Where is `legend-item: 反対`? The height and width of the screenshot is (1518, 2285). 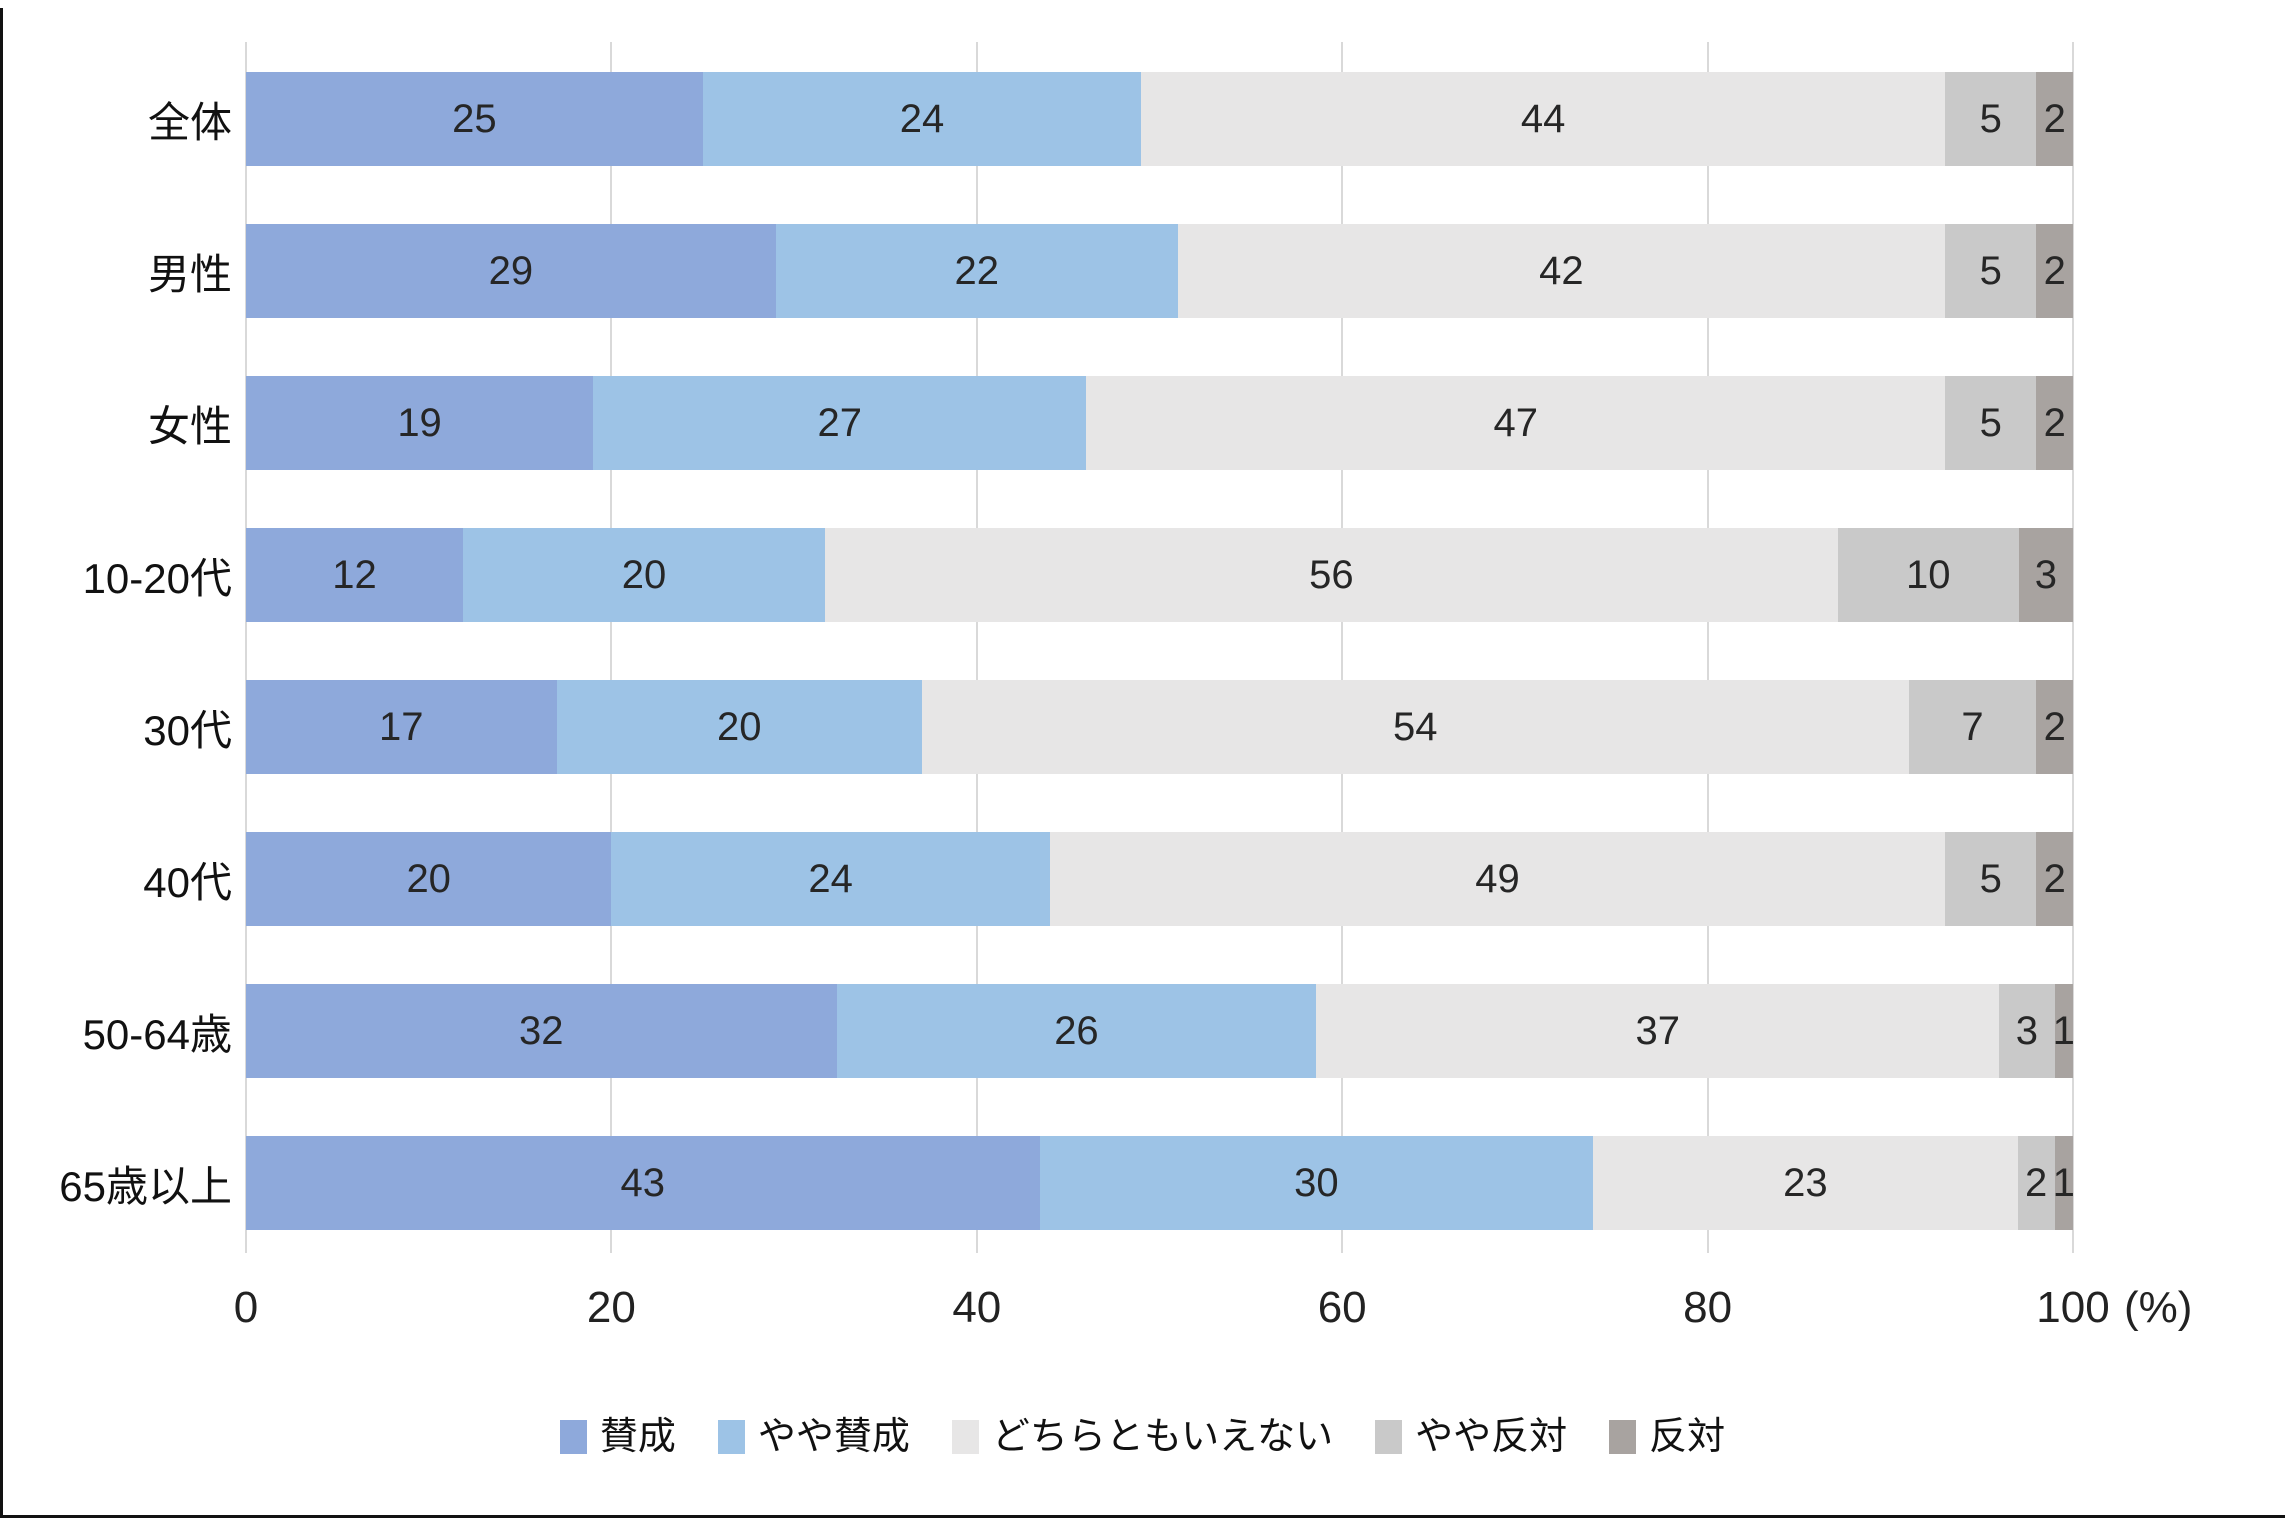
legend-item: 反対 is located at coordinates (1667, 1437).